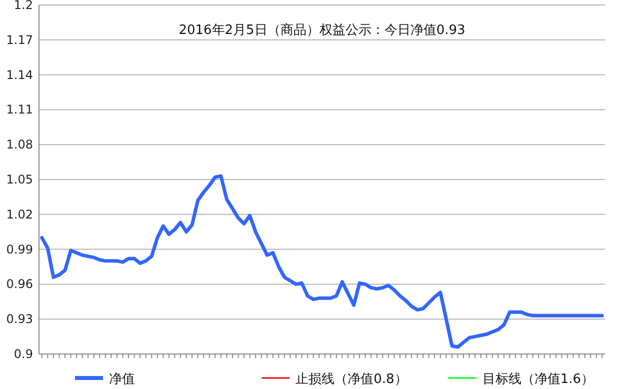 Image resolution: width=628 pixels, height=389 pixels. What do you see at coordinates (23, 354) in the screenshot?
I see `y-tick-label: 0.9` at bounding box center [23, 354].